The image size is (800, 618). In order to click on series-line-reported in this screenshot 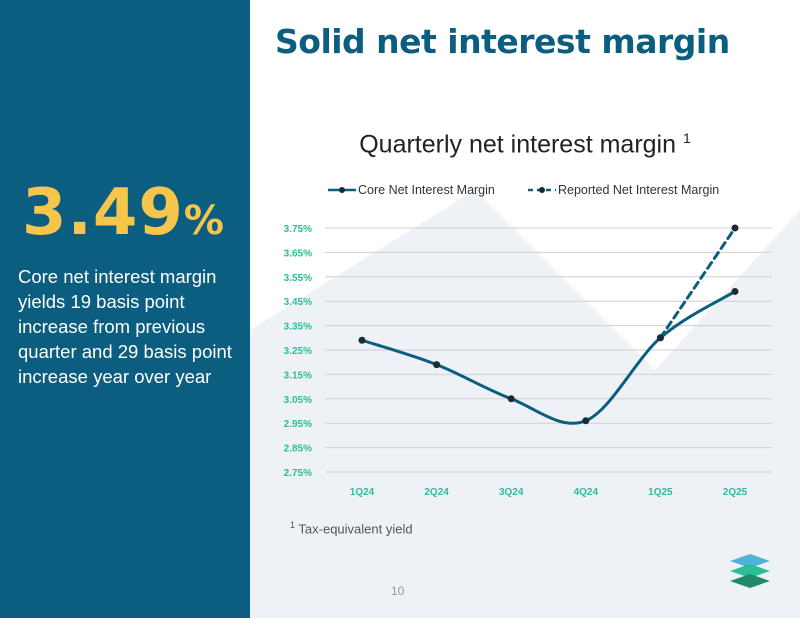, I will do `click(697, 283)`.